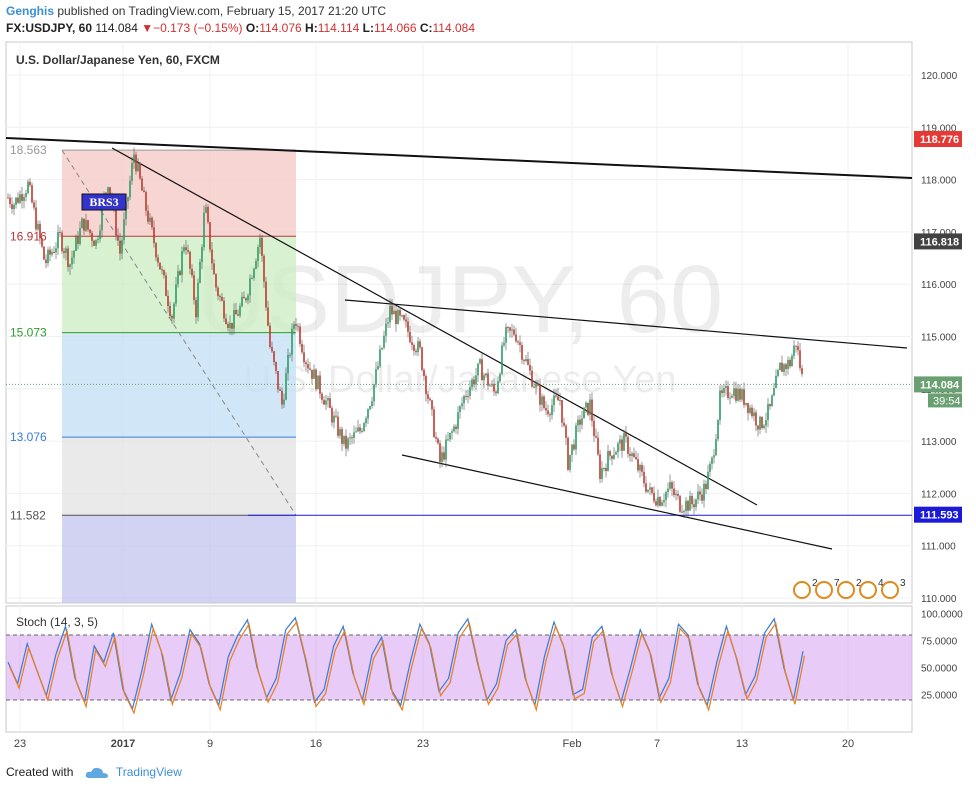 Image resolution: width=976 pixels, height=791 pixels. Describe the element at coordinates (939, 285) in the screenshot. I see `y-tick-label: 116.000` at that location.